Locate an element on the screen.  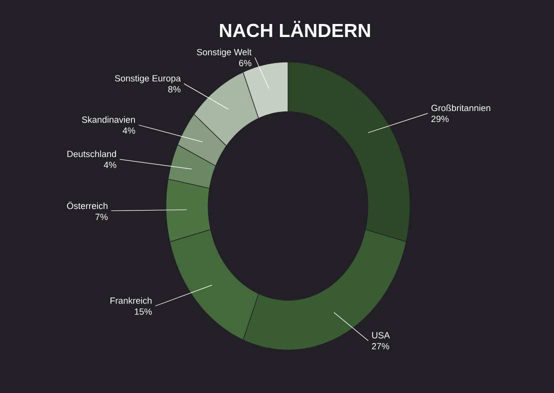
slice-label: Großbritannien is located at coordinates (460, 108).